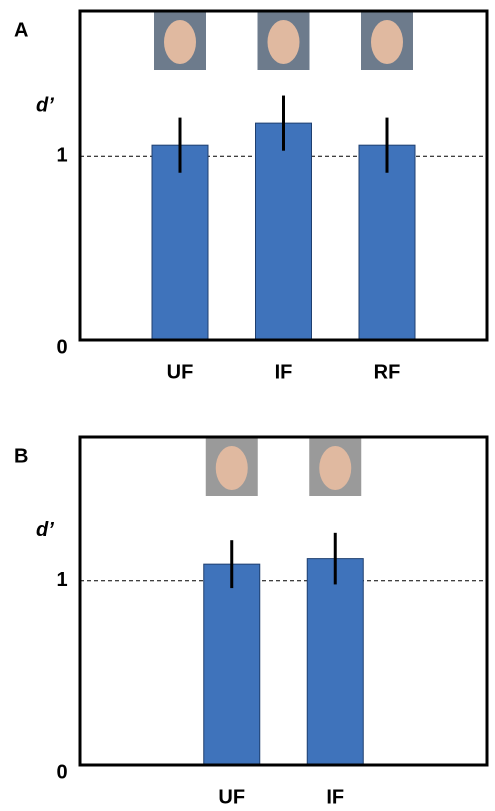 The height and width of the screenshot is (811, 495). What do you see at coordinates (21, 456) in the screenshot?
I see `panel-label: B` at bounding box center [21, 456].